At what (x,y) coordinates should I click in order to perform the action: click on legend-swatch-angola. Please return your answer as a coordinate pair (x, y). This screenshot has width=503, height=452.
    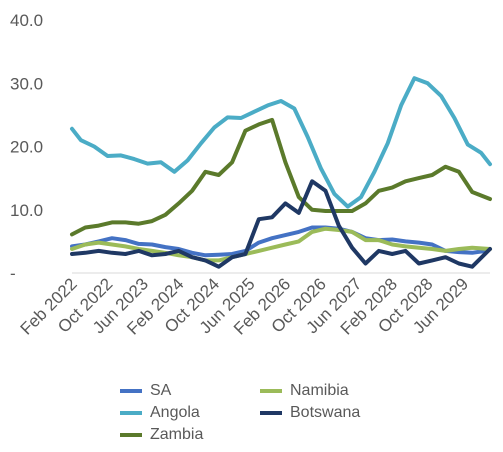
    Looking at the image, I should click on (131, 413).